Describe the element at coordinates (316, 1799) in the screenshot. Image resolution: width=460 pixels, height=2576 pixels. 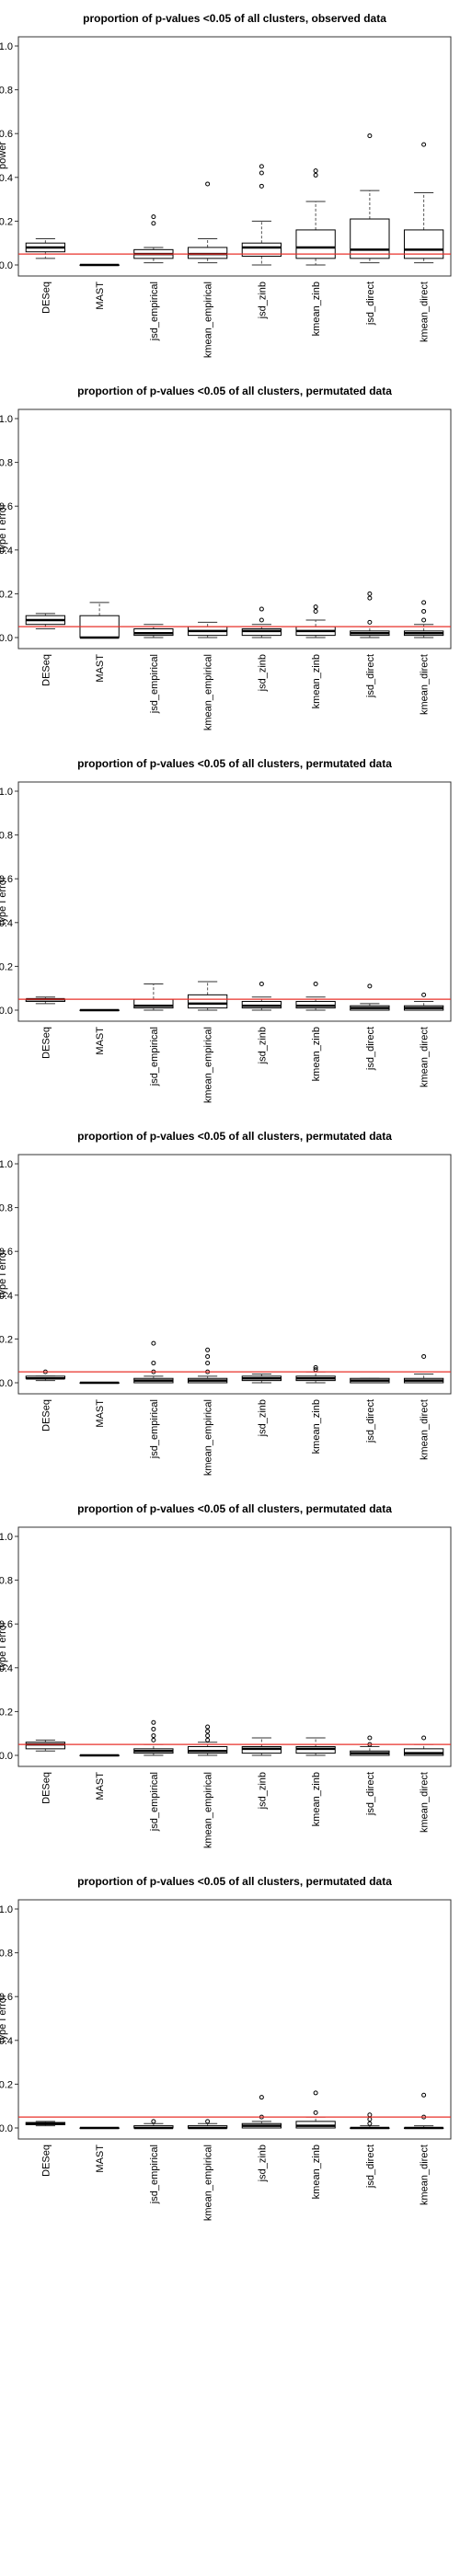
I see `x-tick-label: kmean_zinb` at that location.